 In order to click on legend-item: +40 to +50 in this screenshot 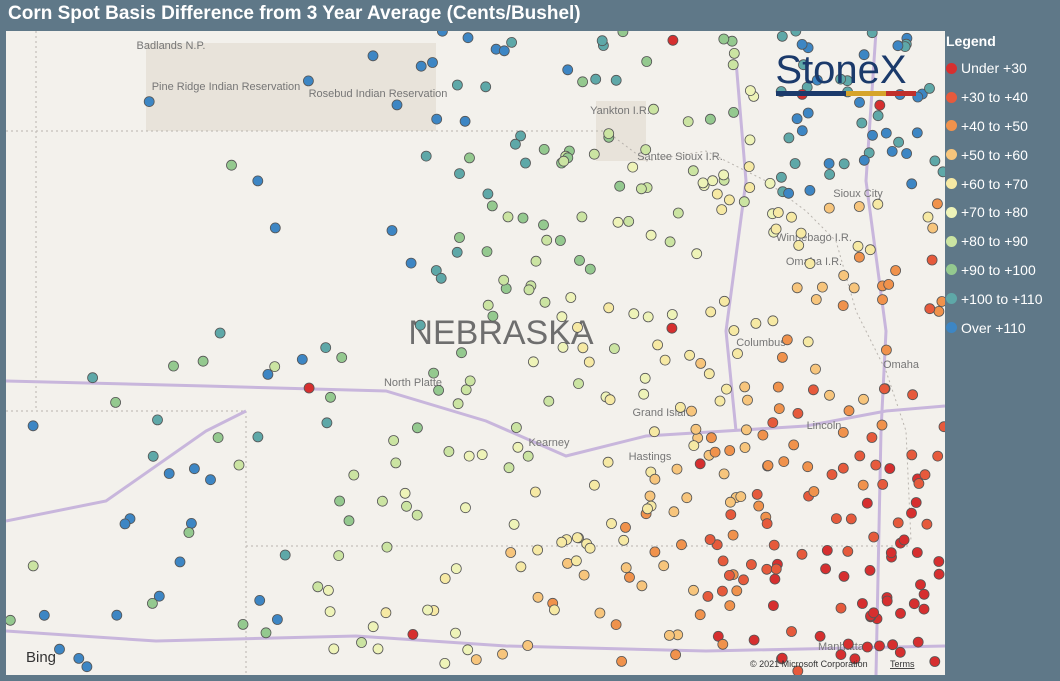, I will do `click(994, 126)`.